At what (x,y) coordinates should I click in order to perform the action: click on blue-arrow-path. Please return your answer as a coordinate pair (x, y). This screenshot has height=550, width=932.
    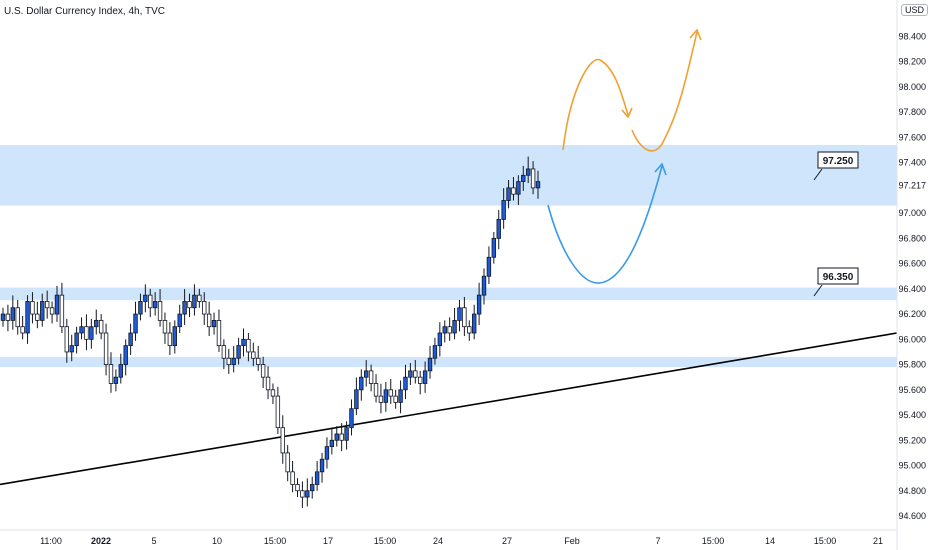
    Looking at the image, I should click on (605, 224).